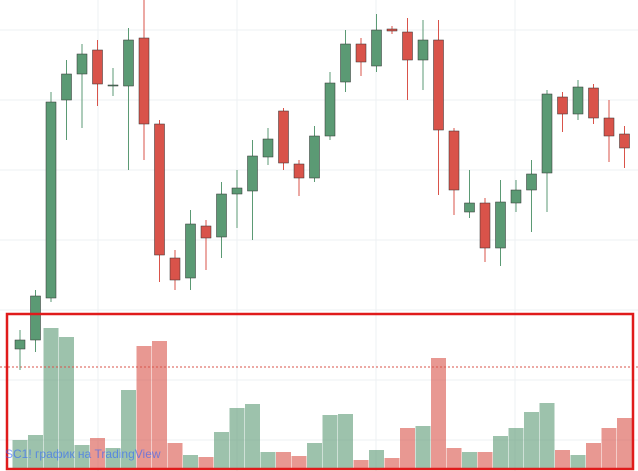 The height and width of the screenshot is (471, 638). I want to click on watermark: SC1! график на TradingView, so click(83, 454).